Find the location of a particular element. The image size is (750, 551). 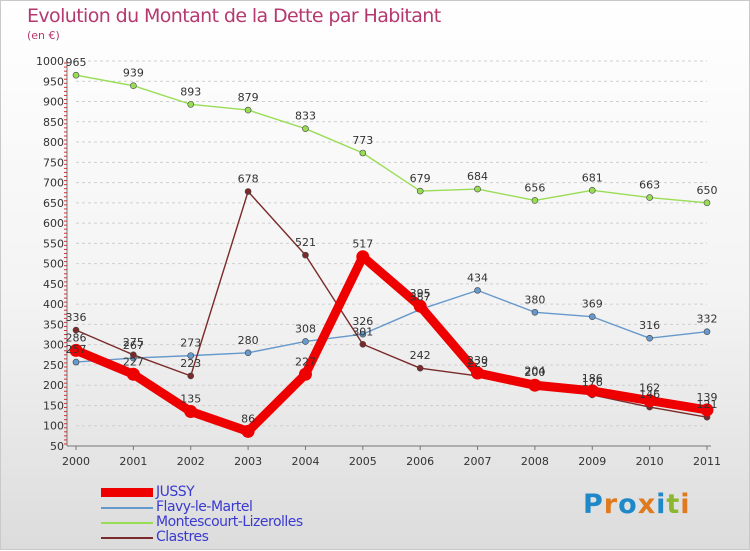

data-label: 162 is located at coordinates (649, 388).